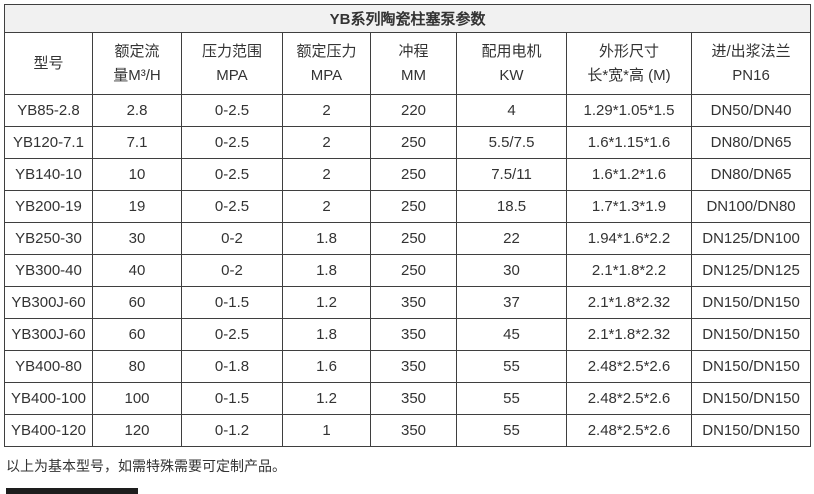  Describe the element at coordinates (751, 206) in the screenshot. I see `table-cell: DN100/DN80` at that location.